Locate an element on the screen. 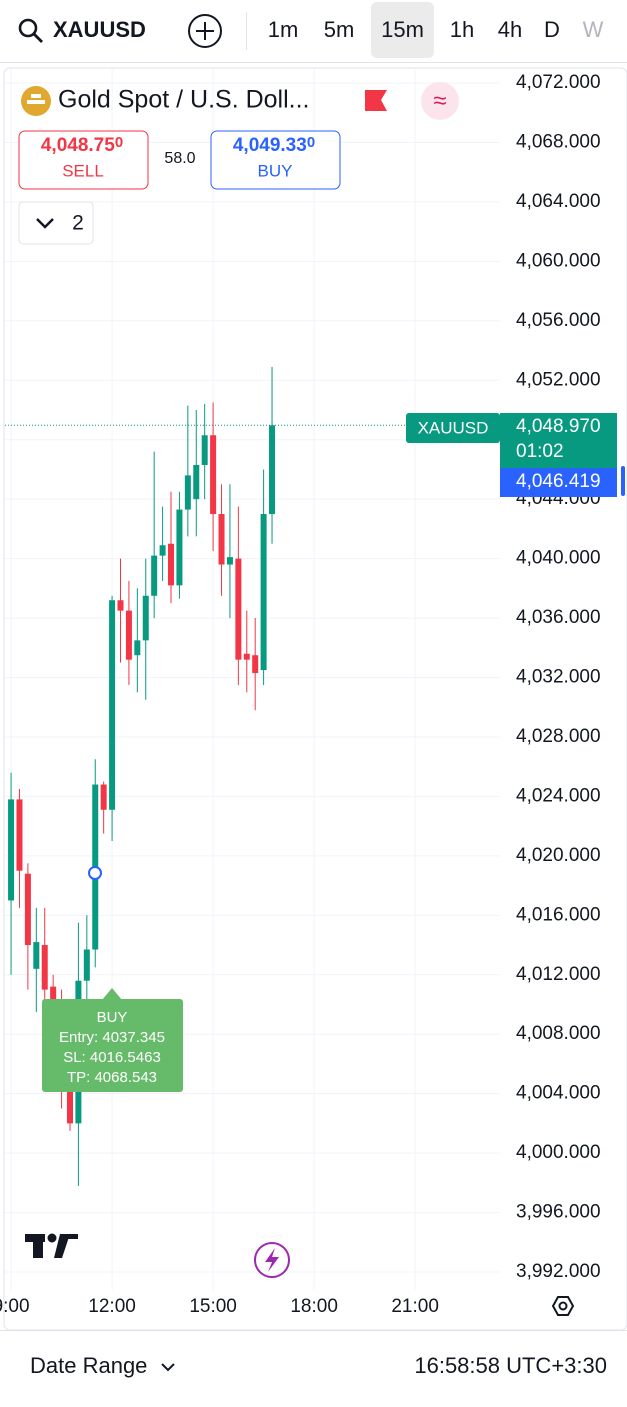  last-price-box is located at coordinates (558, 440).